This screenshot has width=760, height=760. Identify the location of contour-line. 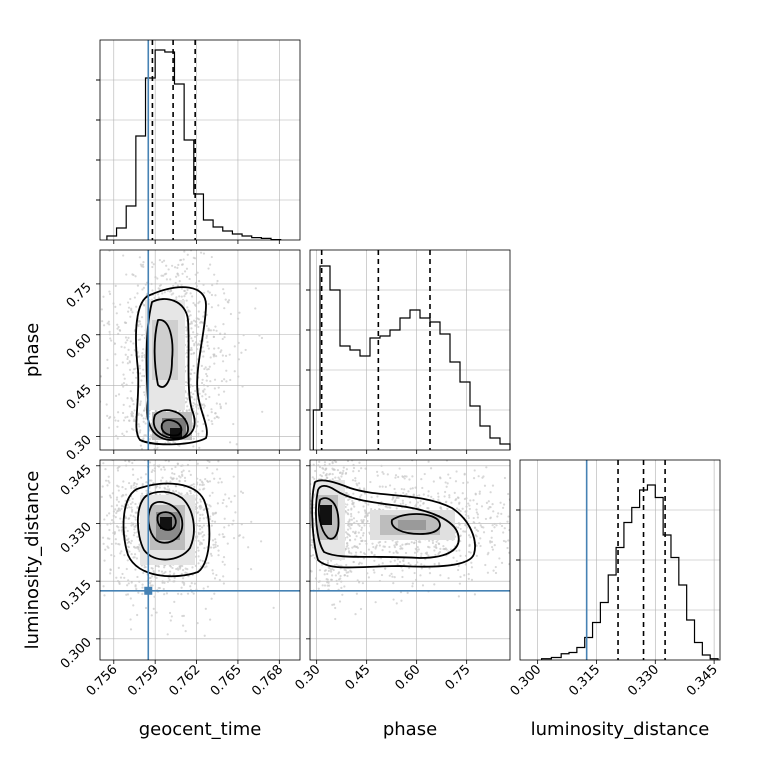
(170, 369).